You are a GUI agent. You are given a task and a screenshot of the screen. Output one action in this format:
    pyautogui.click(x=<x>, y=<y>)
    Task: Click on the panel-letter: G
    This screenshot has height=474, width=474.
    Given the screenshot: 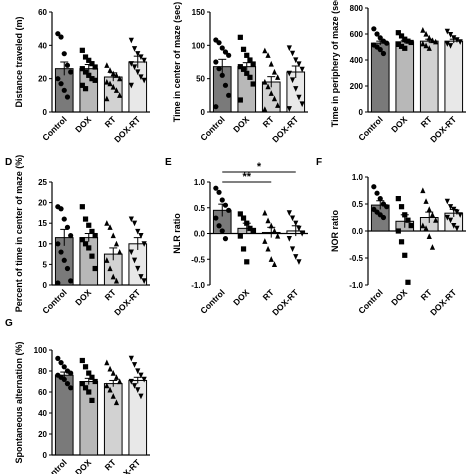 What is the action you would take?
    pyautogui.click(x=9, y=323)
    